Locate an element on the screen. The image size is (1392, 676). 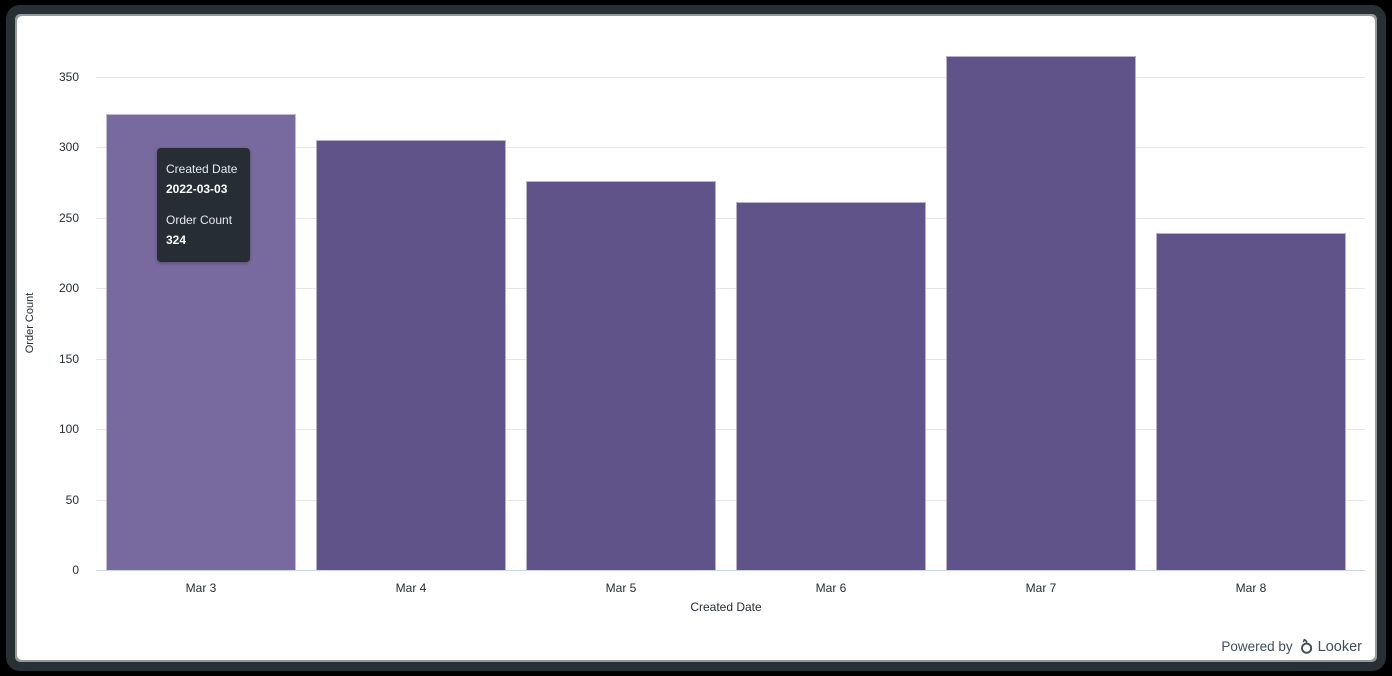
tooltip-spacer is located at coordinates (203, 204).